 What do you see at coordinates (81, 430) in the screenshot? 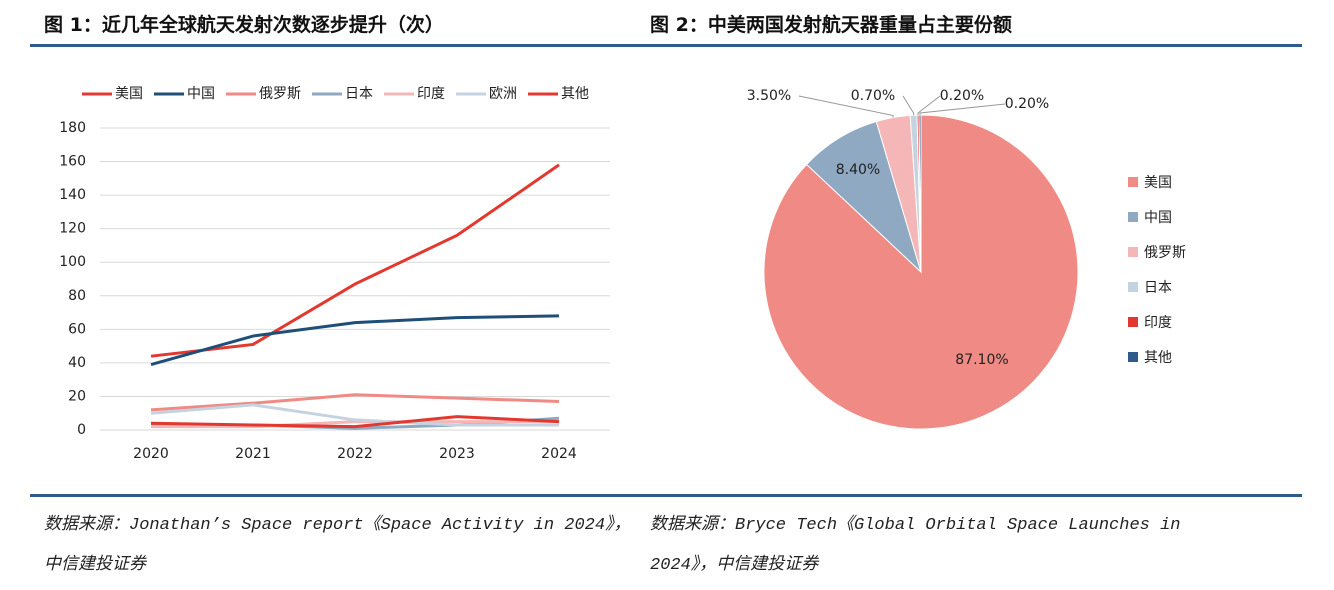
I see `y-tick-label: 0` at bounding box center [81, 430].